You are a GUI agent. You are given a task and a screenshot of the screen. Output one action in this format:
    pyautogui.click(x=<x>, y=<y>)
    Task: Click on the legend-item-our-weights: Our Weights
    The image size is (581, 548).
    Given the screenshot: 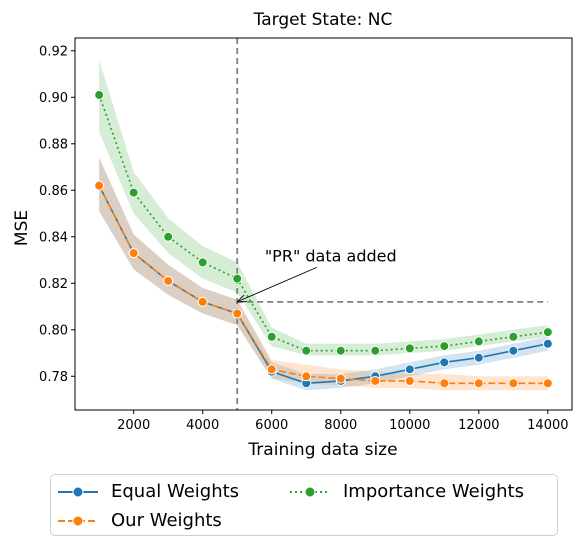 What is the action you would take?
    pyautogui.click(x=139, y=520)
    